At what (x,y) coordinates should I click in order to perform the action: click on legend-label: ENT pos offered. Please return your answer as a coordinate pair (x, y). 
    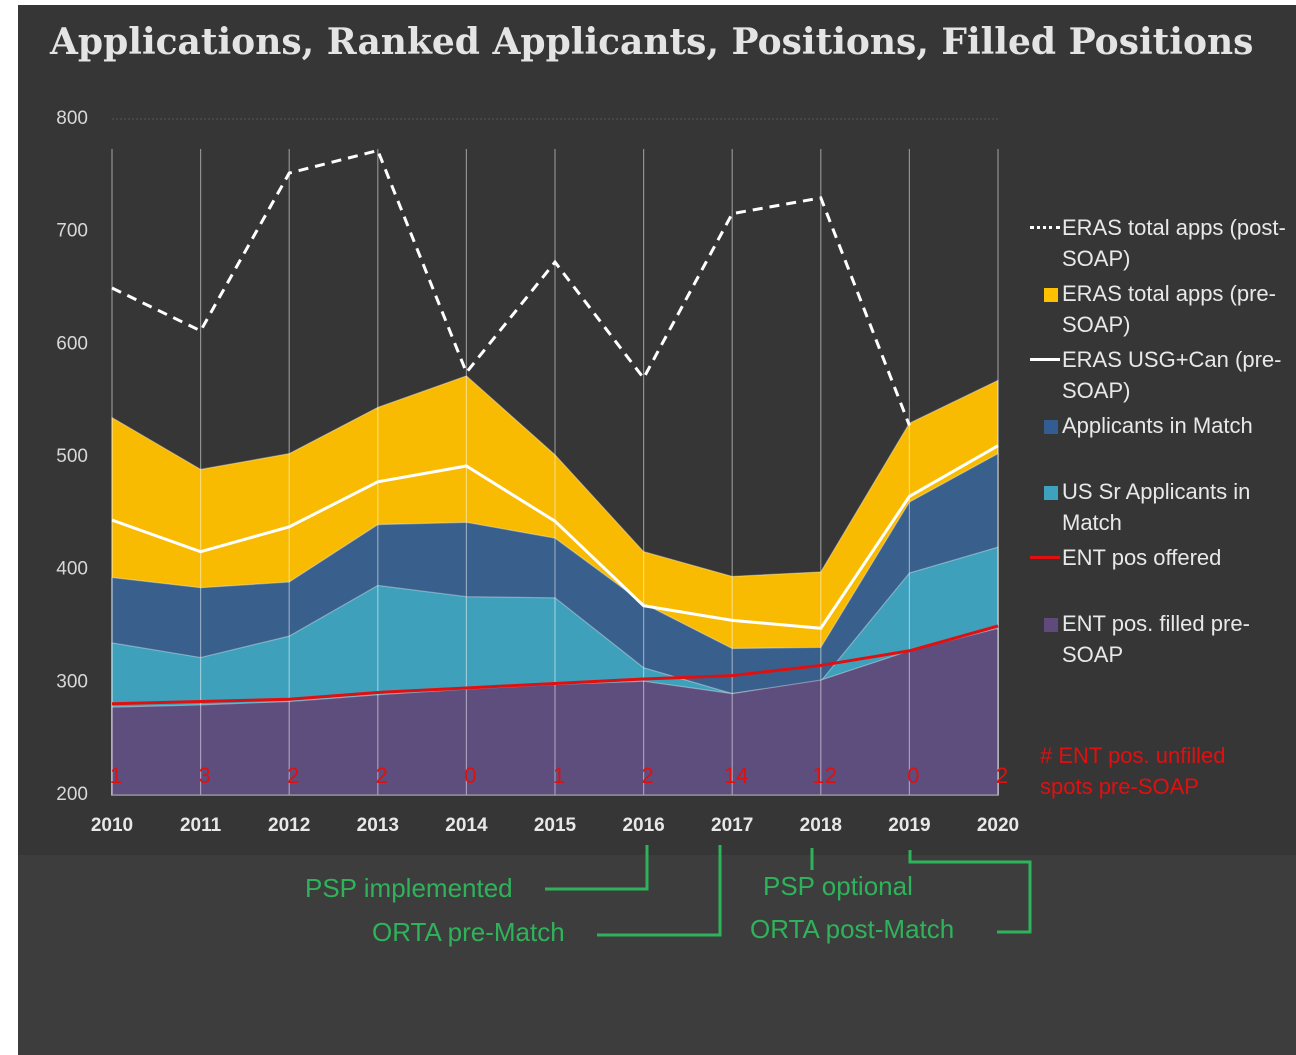
    Looking at the image, I should click on (1142, 557).